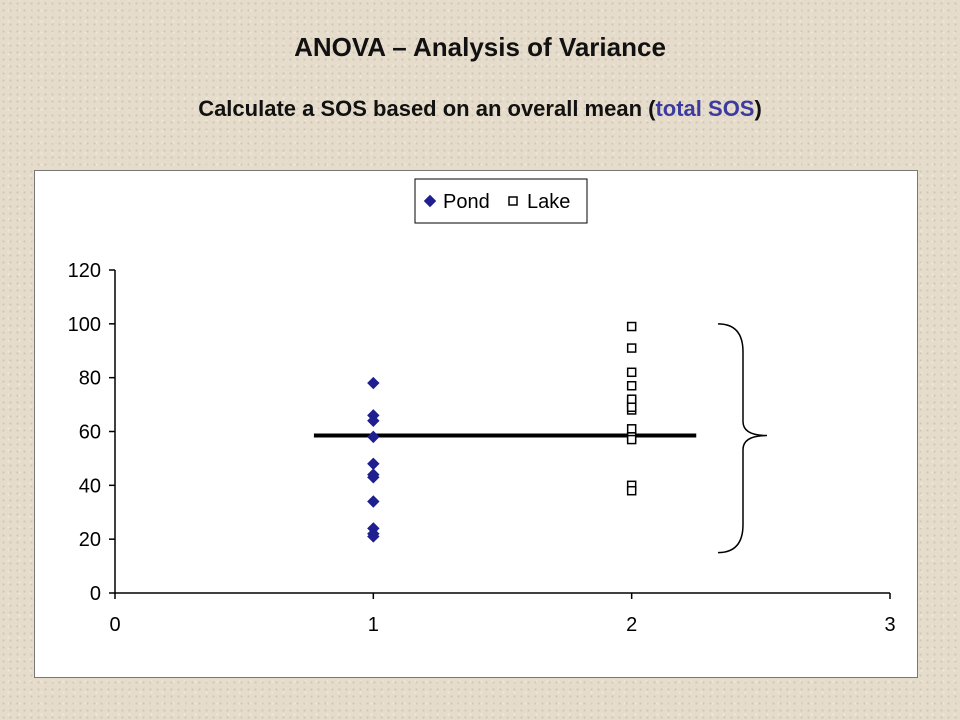 This screenshot has height=720, width=960. What do you see at coordinates (466, 202) in the screenshot?
I see `legend-pond-label: Pond` at bounding box center [466, 202].